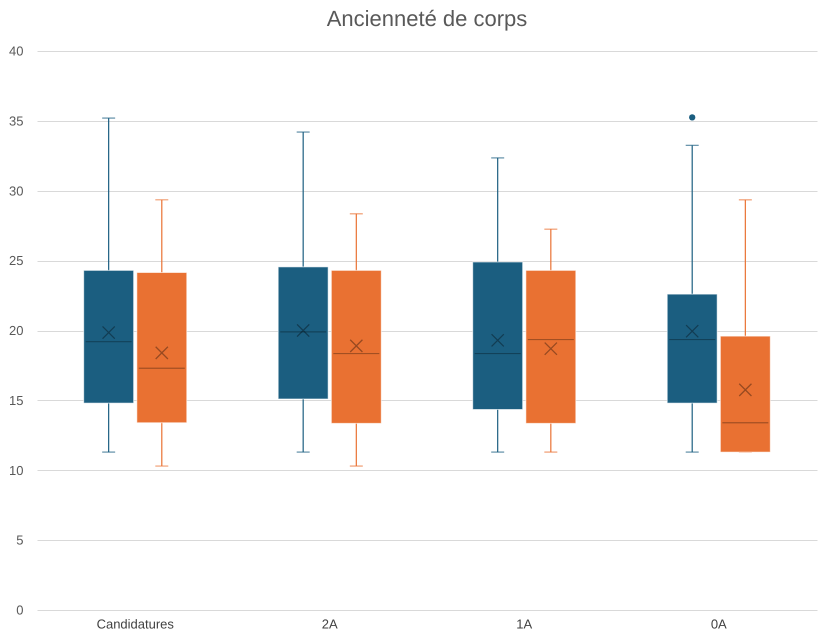  I want to click on y-tick-label: 0, so click(20, 610).